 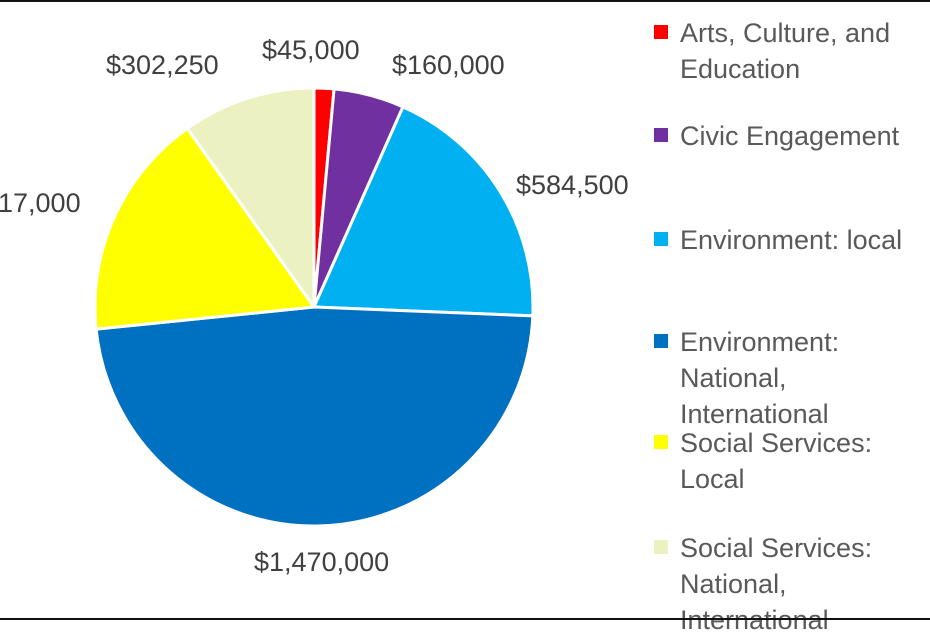 What do you see at coordinates (760, 378) in the screenshot?
I see `legend-label: Environment: National, International` at bounding box center [760, 378].